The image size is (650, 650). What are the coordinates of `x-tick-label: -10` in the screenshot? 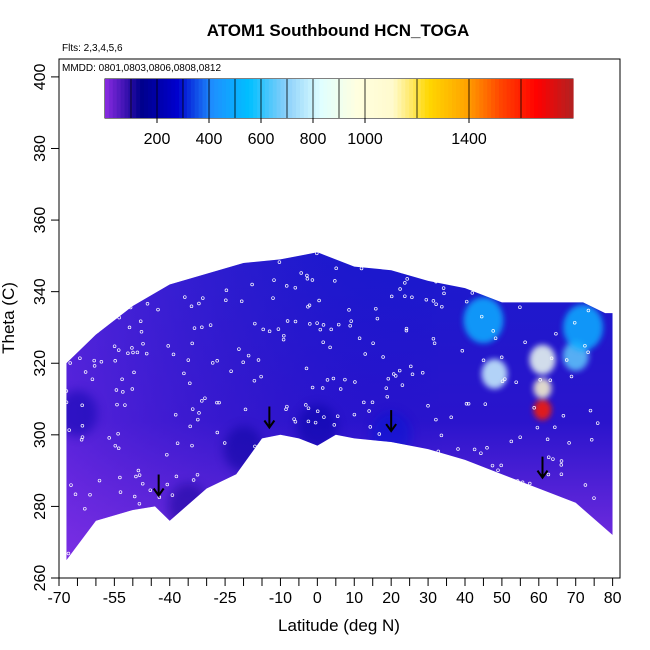 It's located at (280, 598).